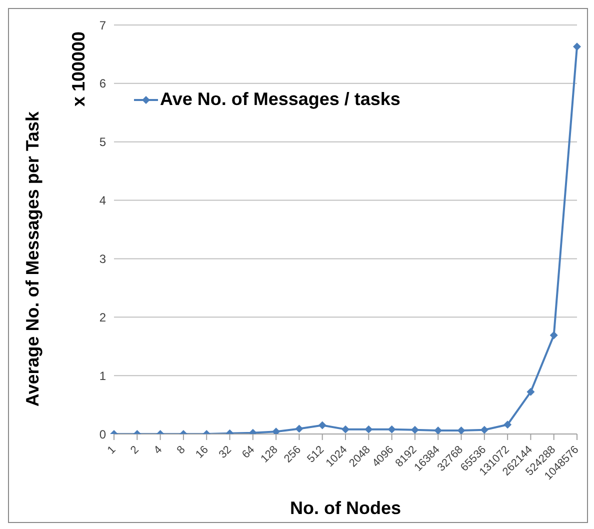  I want to click on y-tick-label: 6, so click(102, 83).